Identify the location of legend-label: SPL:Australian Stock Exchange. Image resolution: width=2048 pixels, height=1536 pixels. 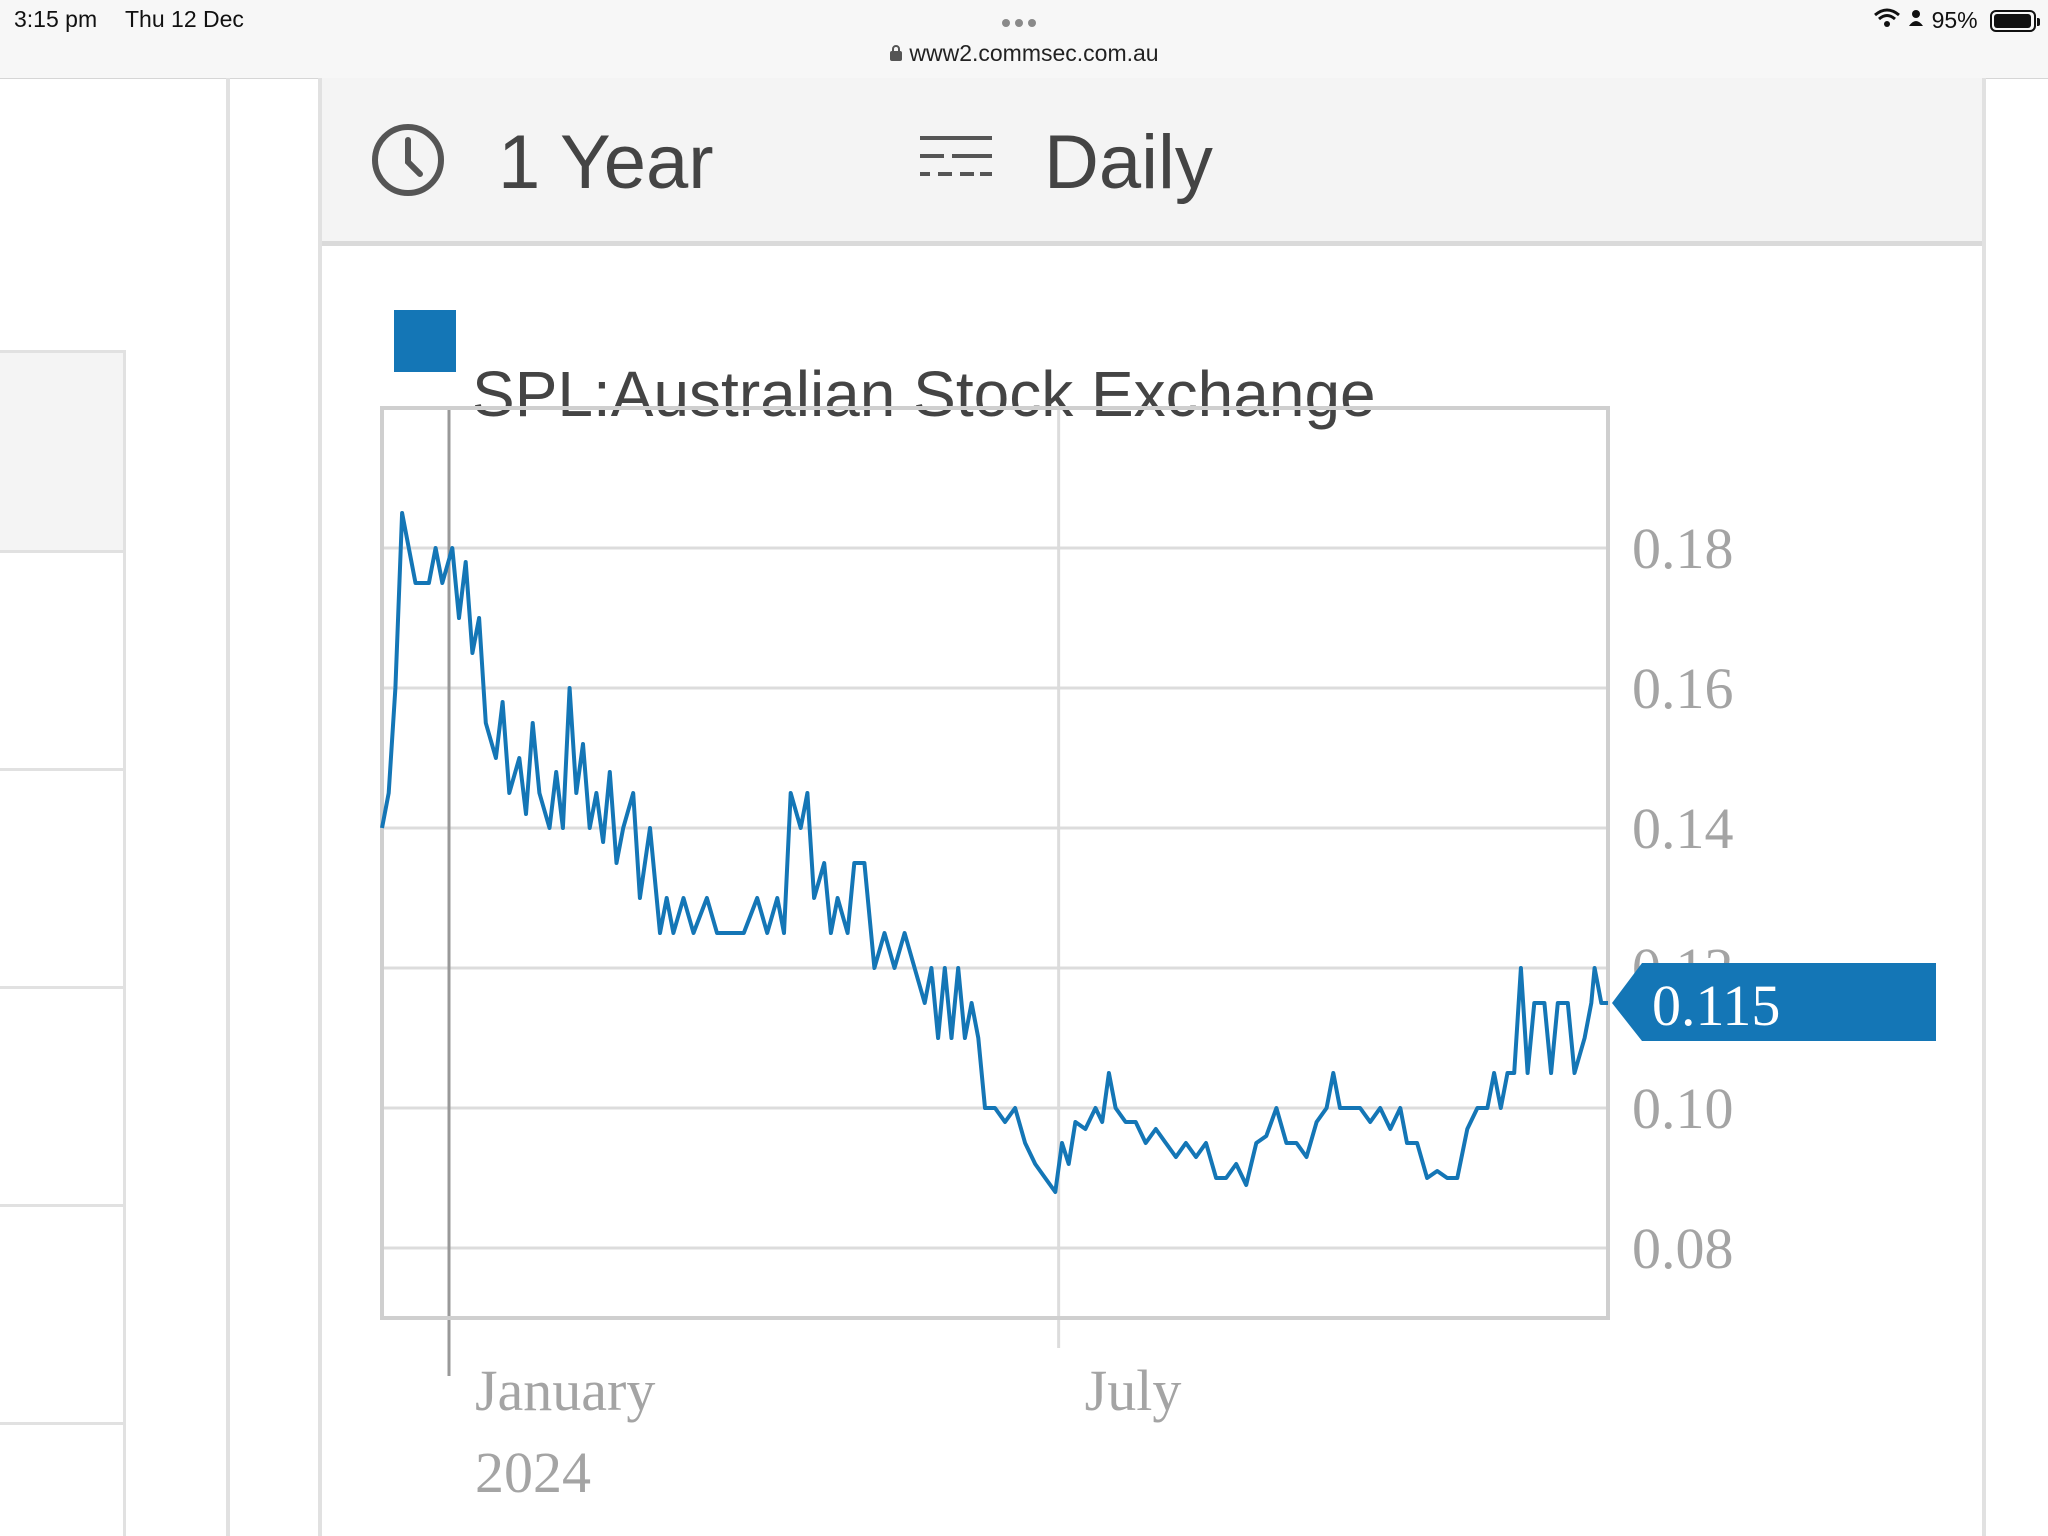
(924, 394).